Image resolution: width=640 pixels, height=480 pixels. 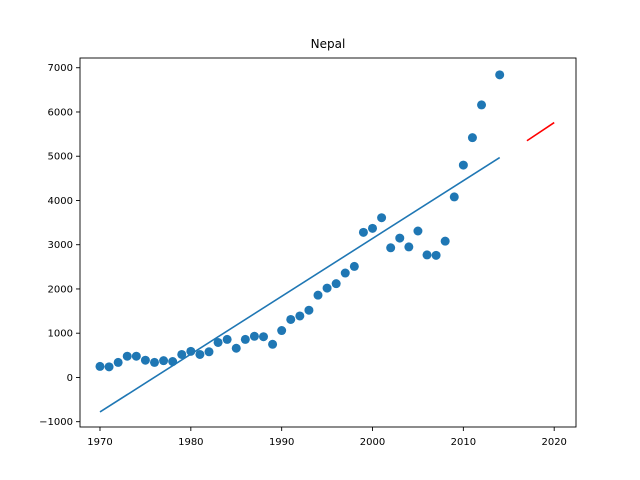 What do you see at coordinates (60, 112) in the screenshot?
I see `y-tick-label: 6000` at bounding box center [60, 112].